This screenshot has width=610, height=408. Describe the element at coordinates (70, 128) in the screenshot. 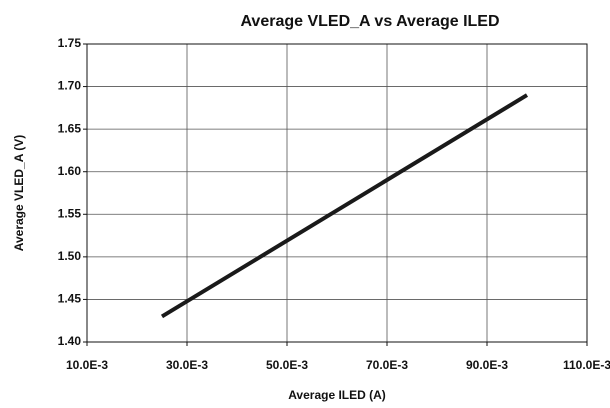

I see `y-tick-label: 1.65` at that location.